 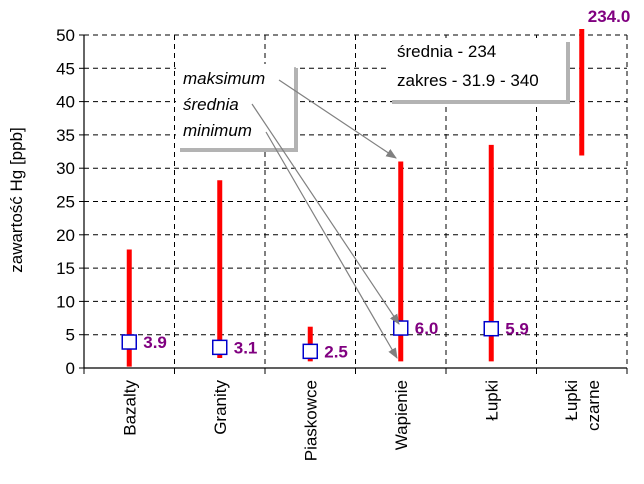 What do you see at coordinates (331, 245) in the screenshot?
I see `arrow-minimum` at bounding box center [331, 245].